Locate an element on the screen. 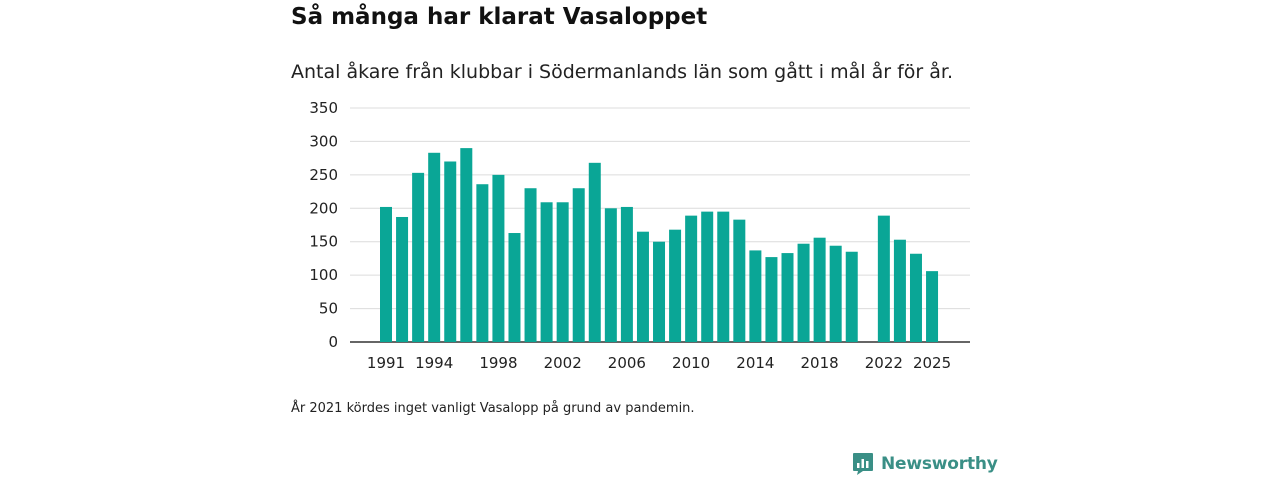 The image size is (1280, 480). bar-1995 is located at coordinates (450, 251).